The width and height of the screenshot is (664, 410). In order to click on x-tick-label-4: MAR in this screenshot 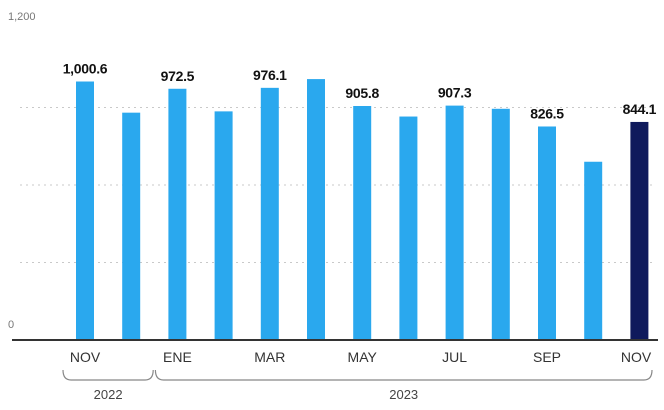, I will do `click(269, 357)`.